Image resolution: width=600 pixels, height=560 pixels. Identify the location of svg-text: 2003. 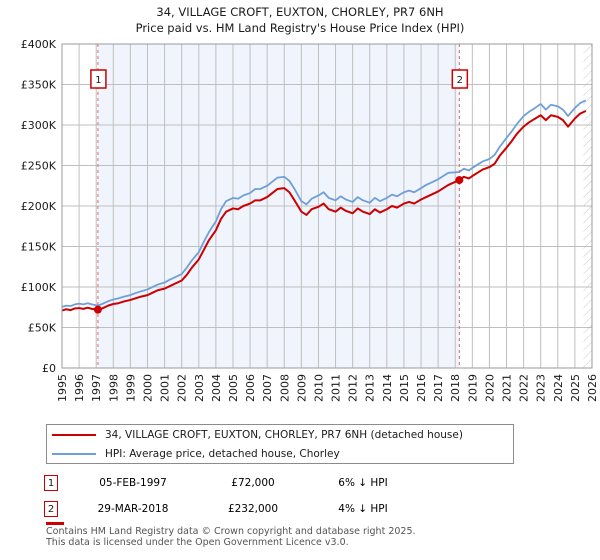
(199, 388).